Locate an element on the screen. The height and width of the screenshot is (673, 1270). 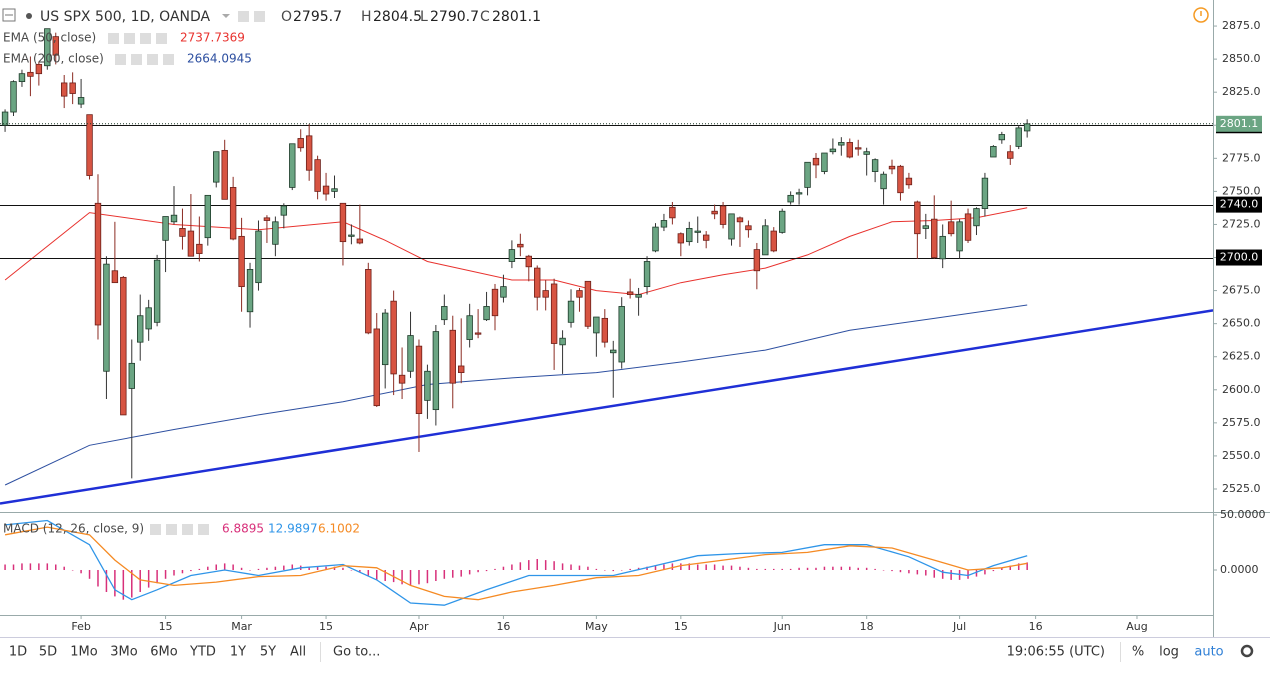
range-button: 5Y is located at coordinates (268, 652).